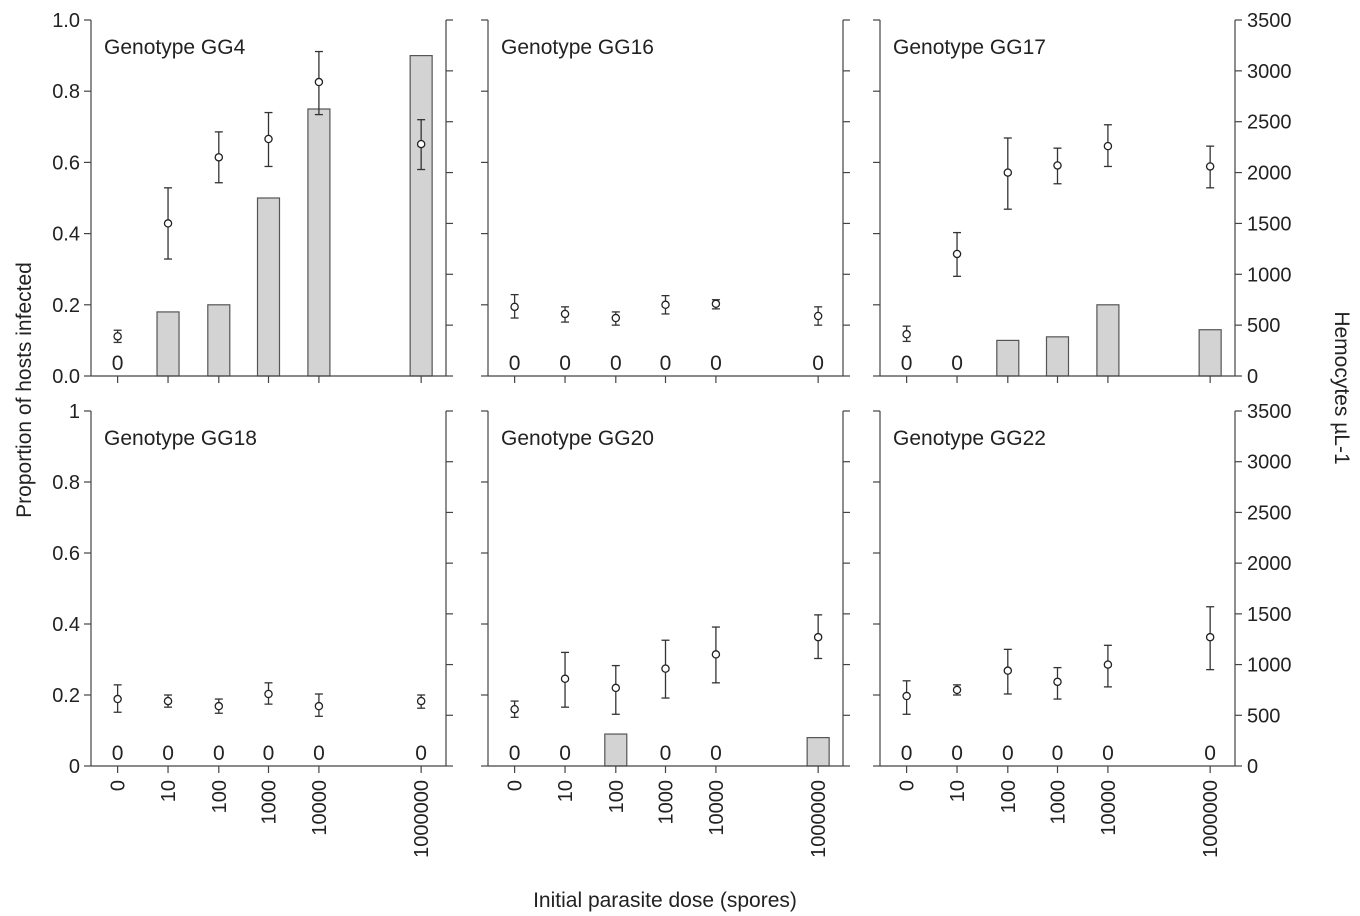 Image resolution: width=1360 pixels, height=916 pixels. Describe the element at coordinates (665, 634) in the screenshot. I see `panel-5: 0 0 0 0 0 10 100 1000 10000 1000000 Genotype GG20` at that location.